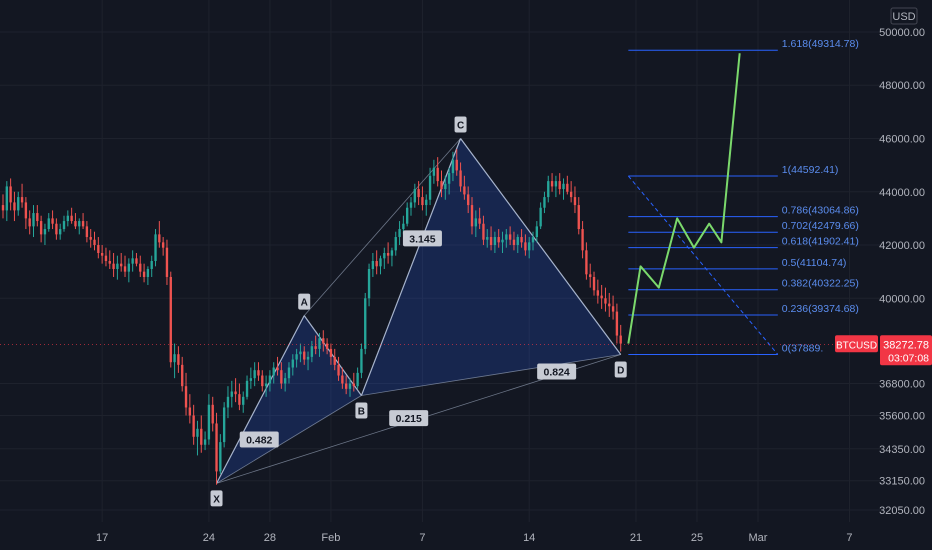 The width and height of the screenshot is (932, 550). I want to click on point-label: C, so click(460, 125).